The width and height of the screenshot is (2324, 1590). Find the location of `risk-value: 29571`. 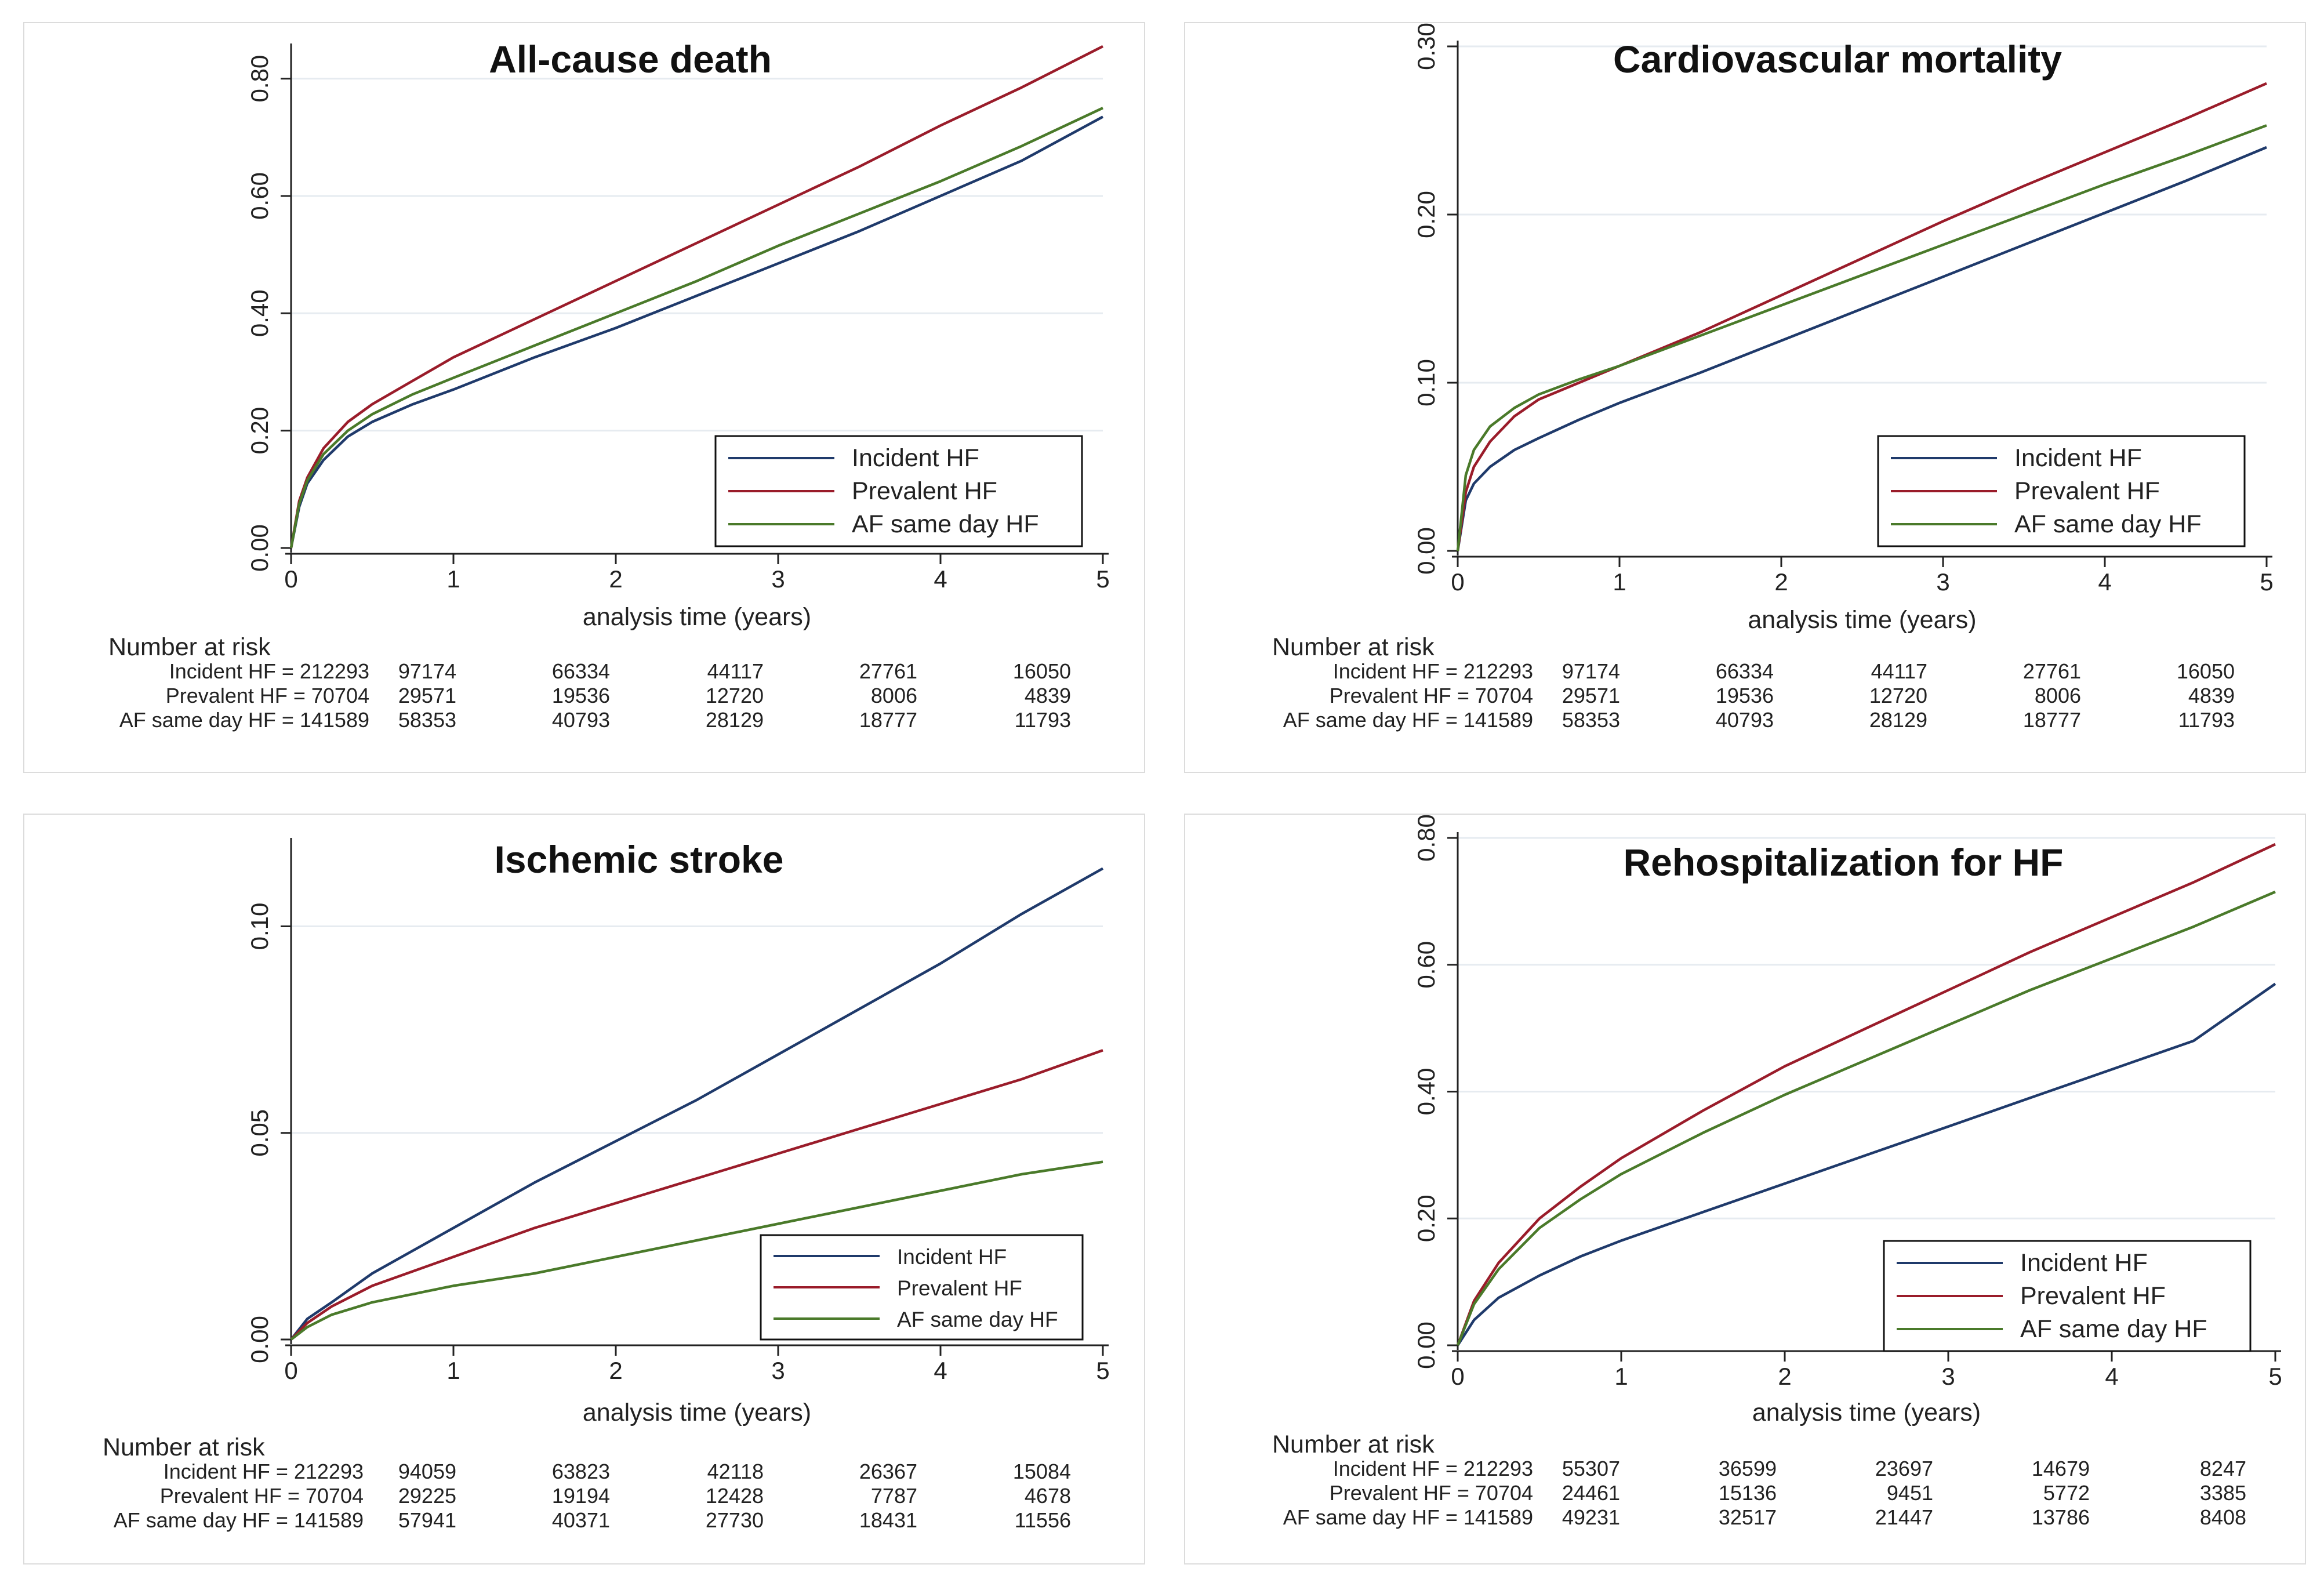

risk-value: 29571 is located at coordinates (1591, 696).